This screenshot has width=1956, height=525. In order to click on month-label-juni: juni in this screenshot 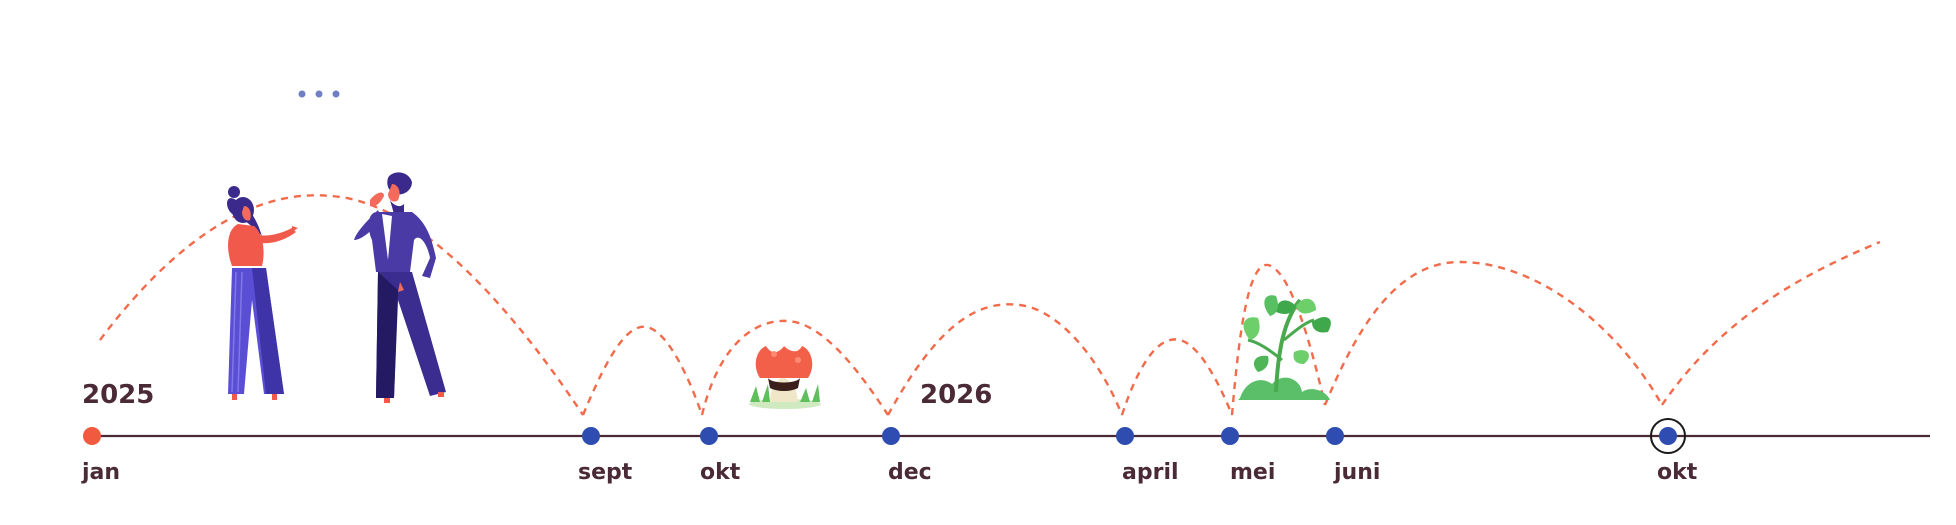, I will do `click(1357, 472)`.